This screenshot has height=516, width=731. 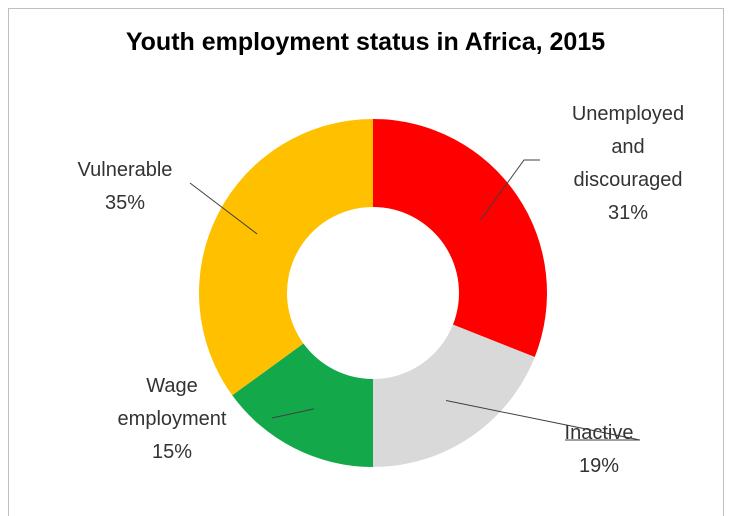 I want to click on slice-label-vulnerable: Vulnerable 35%, so click(x=125, y=187).